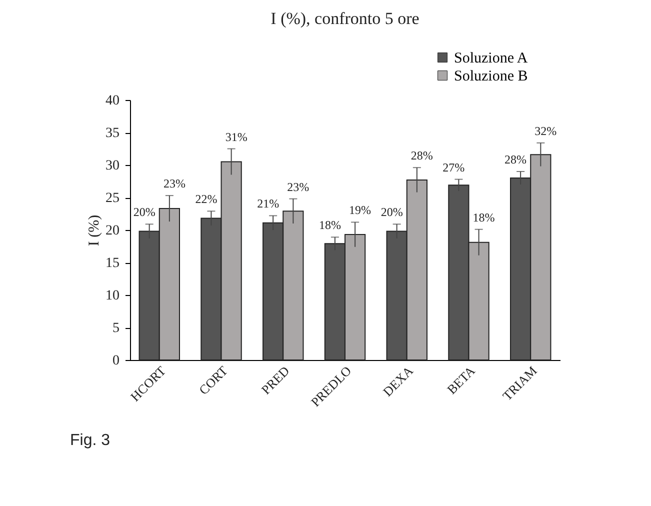 This screenshot has height=506, width=651. What do you see at coordinates (113, 231) in the screenshot?
I see `y-tick-label: 20` at bounding box center [113, 231].